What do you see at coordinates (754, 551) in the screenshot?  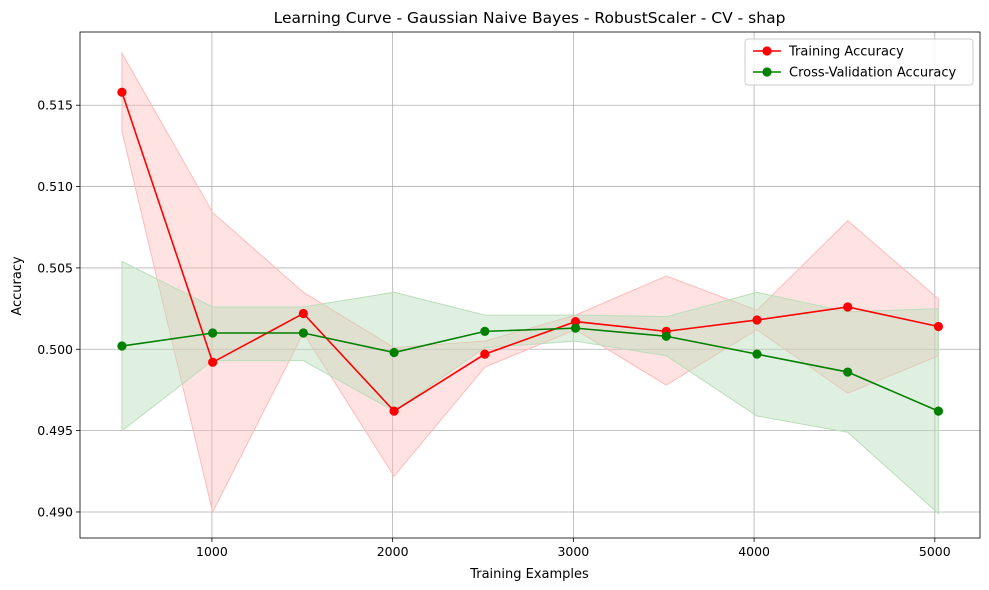 I see `x-tick-label: 4000` at bounding box center [754, 551].